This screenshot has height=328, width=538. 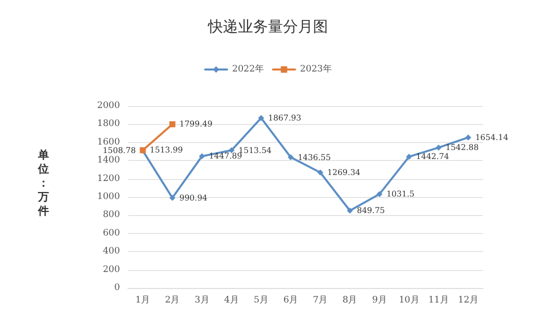 I want to click on x-tick-label: 6月, so click(x=290, y=301).